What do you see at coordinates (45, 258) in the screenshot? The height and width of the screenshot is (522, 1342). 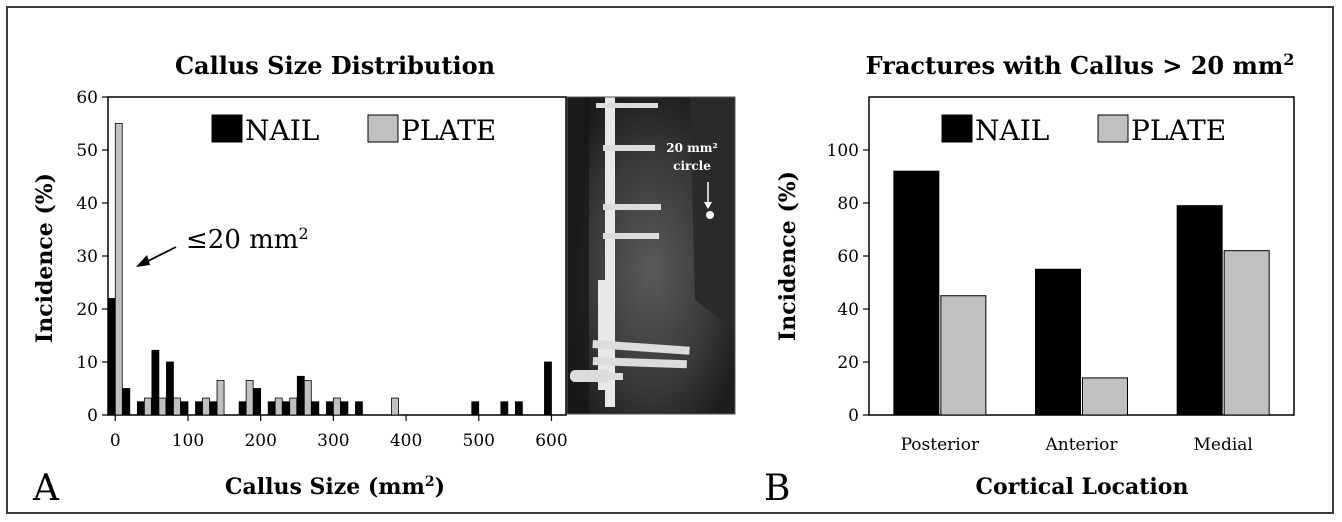 I see `chart-a-ylabel: Incidence (%)` at bounding box center [45, 258].